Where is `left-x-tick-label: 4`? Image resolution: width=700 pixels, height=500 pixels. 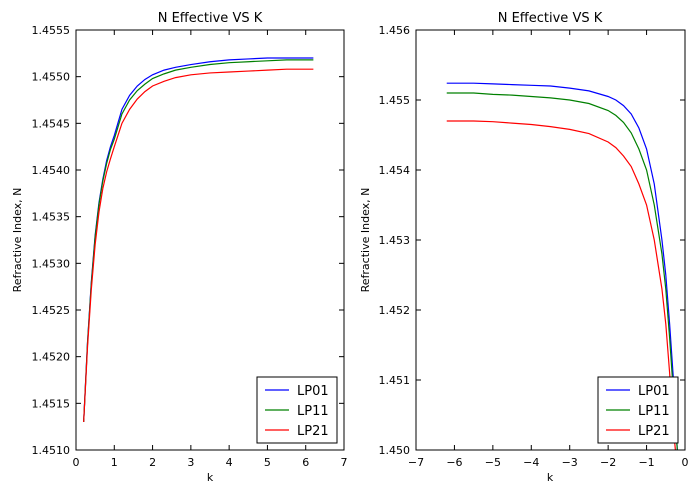 left-x-tick-label: 4 is located at coordinates (229, 462).